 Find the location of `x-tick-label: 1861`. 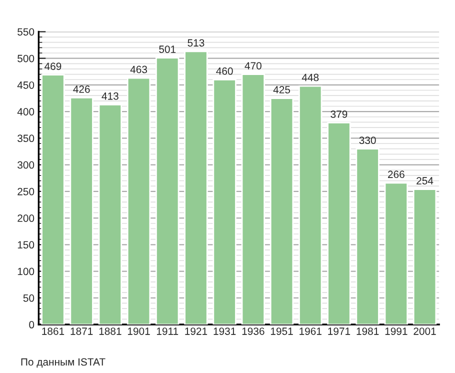

x-tick-label: 1861 is located at coordinates (53, 331).